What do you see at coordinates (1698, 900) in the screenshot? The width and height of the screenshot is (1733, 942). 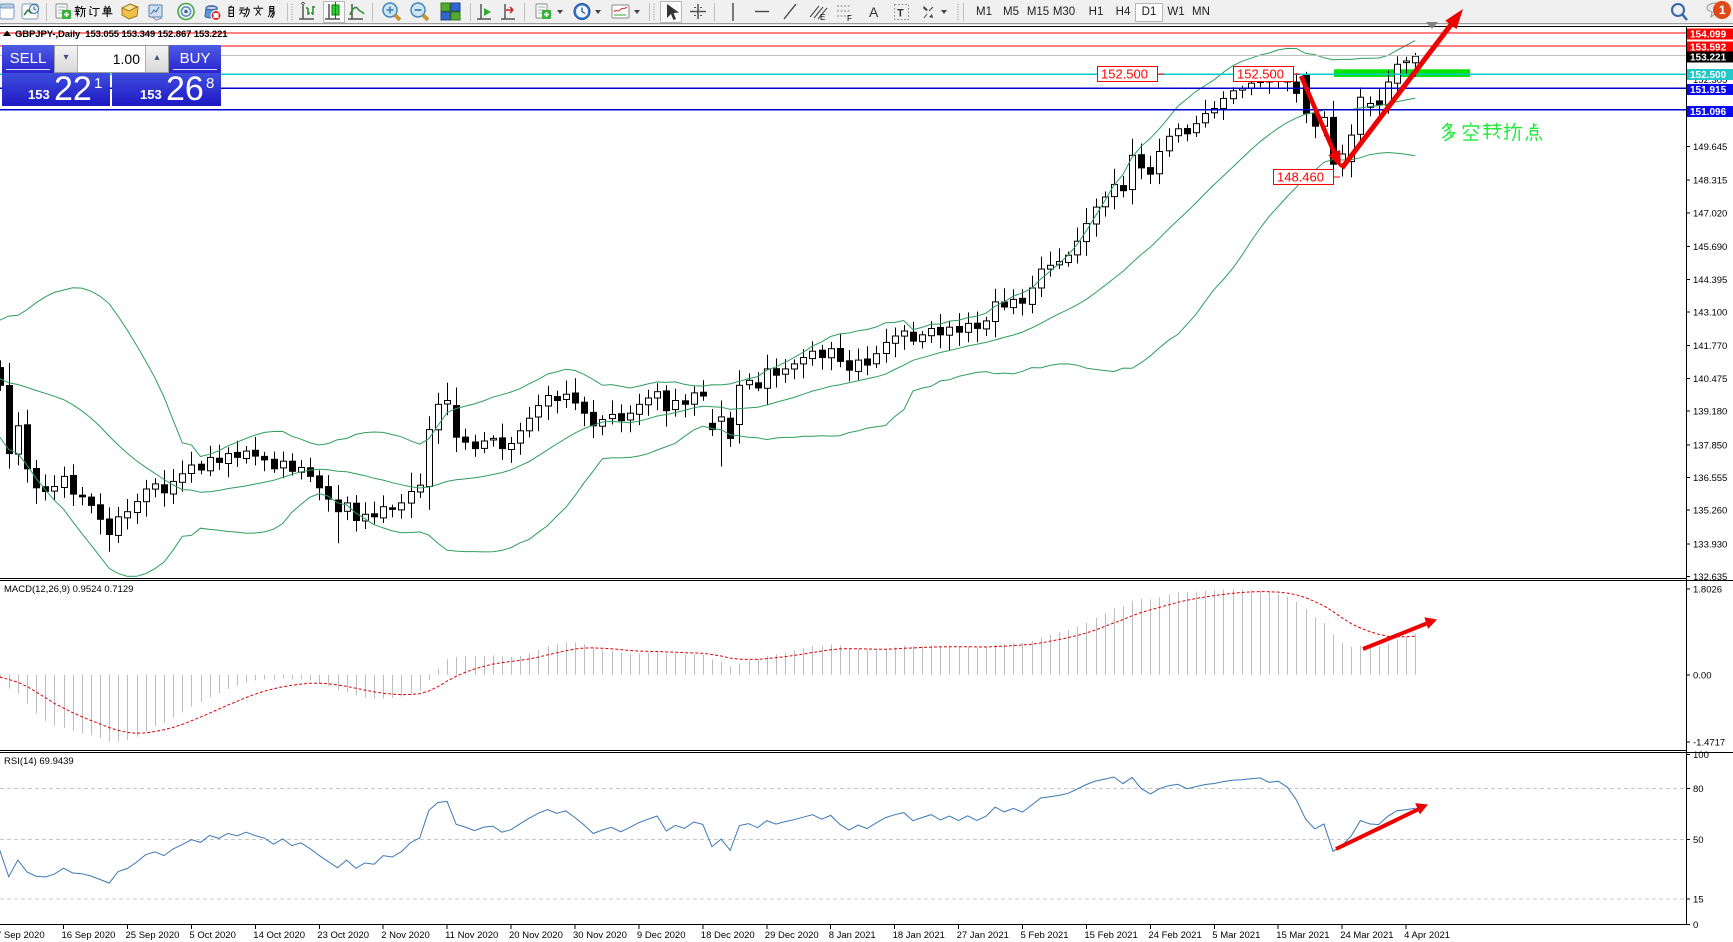 I see `svg-text: 15` at bounding box center [1698, 900].